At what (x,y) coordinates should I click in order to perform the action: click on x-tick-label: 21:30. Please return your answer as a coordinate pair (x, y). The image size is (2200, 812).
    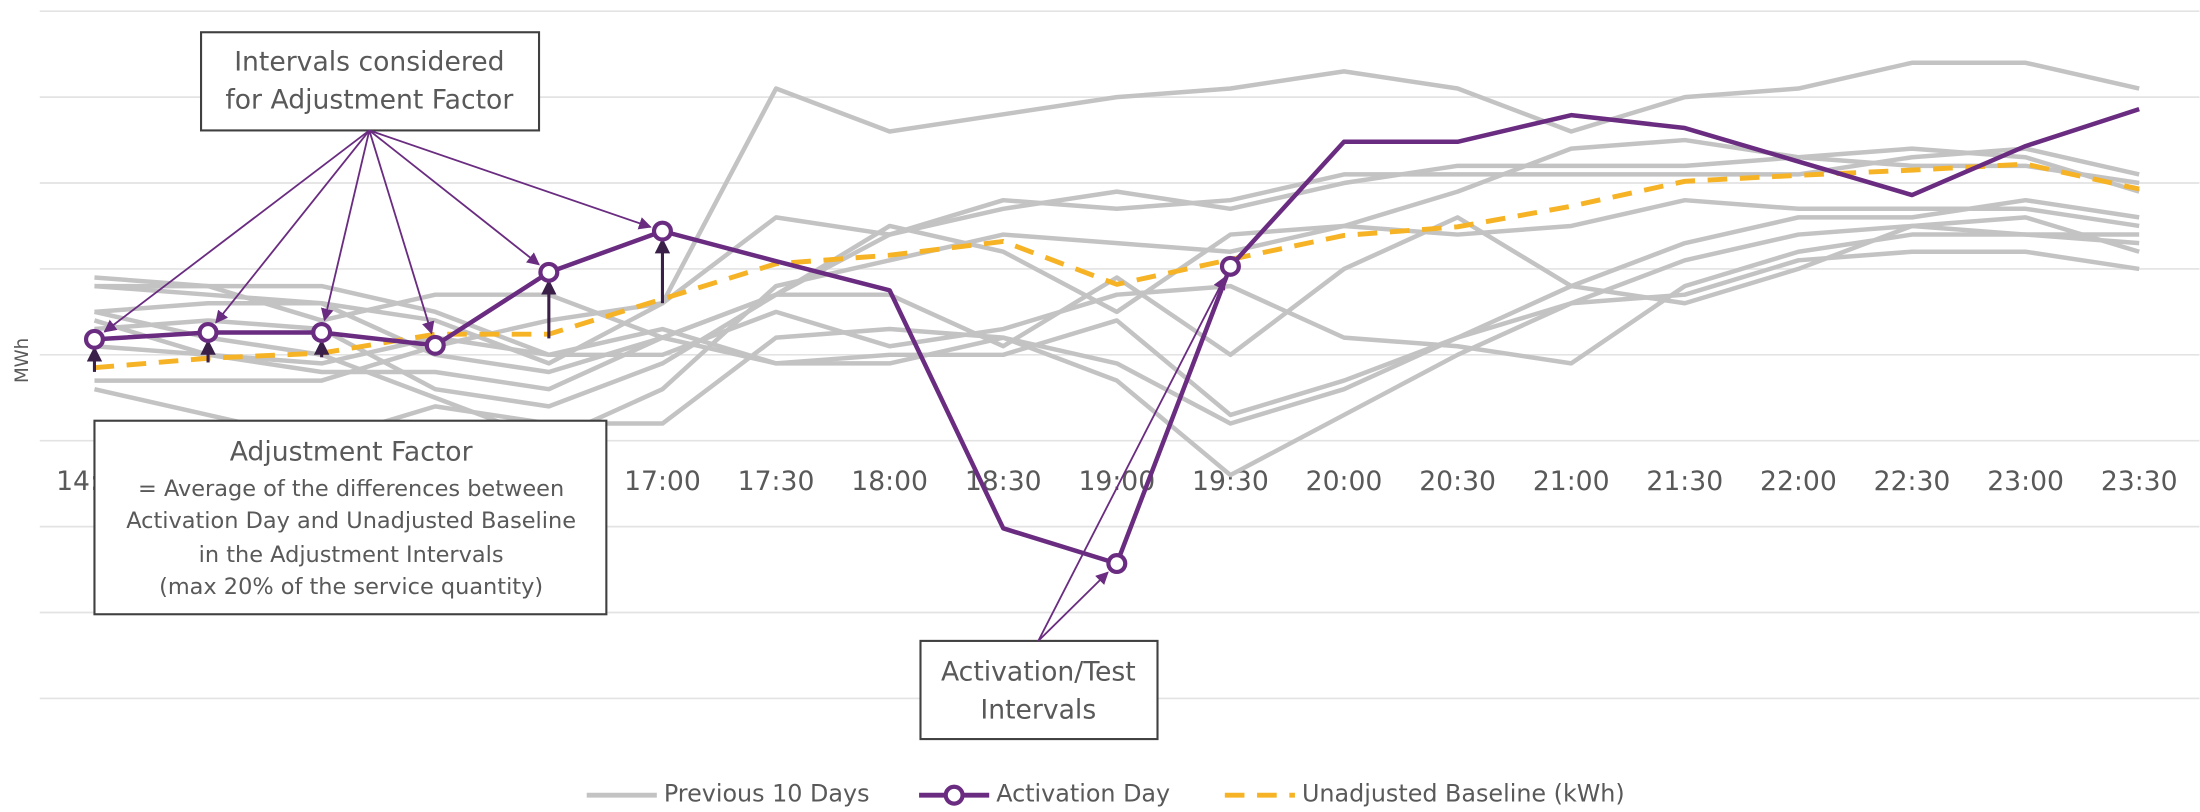
    Looking at the image, I should click on (1684, 481).